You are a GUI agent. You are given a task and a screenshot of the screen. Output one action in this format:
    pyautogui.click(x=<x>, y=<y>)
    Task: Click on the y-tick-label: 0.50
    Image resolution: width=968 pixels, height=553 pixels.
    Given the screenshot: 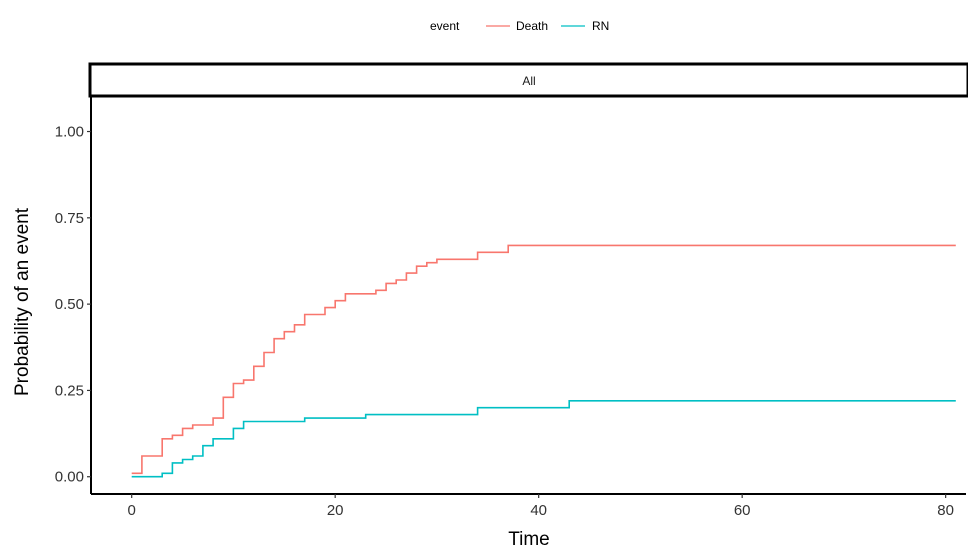 What is the action you would take?
    pyautogui.click(x=69, y=304)
    